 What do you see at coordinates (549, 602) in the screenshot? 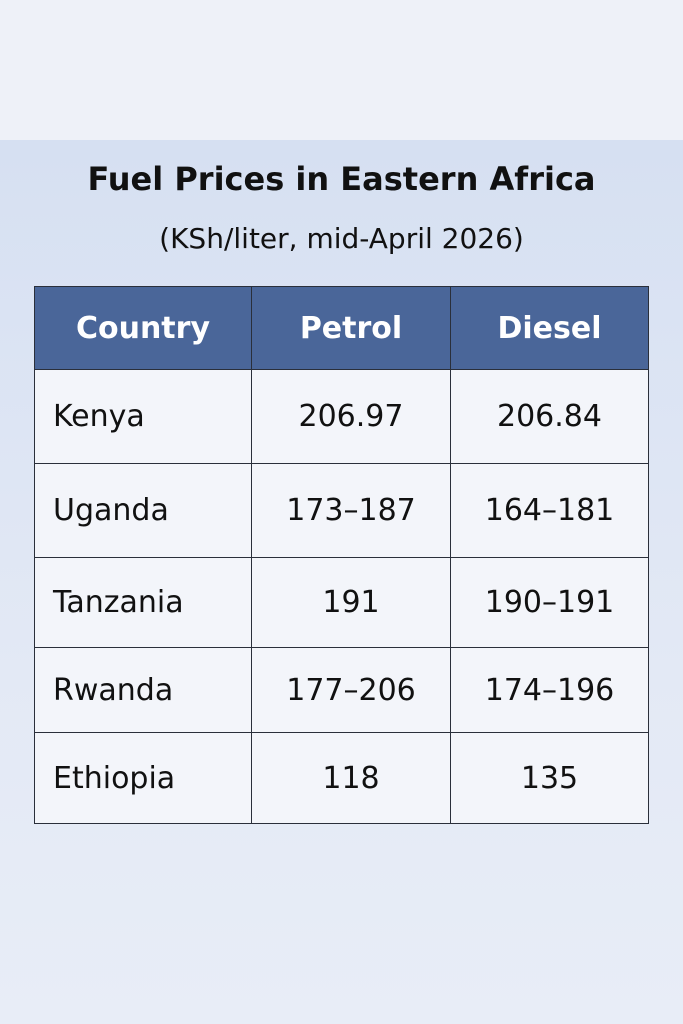
I see `price-cell: 190–191` at bounding box center [549, 602].